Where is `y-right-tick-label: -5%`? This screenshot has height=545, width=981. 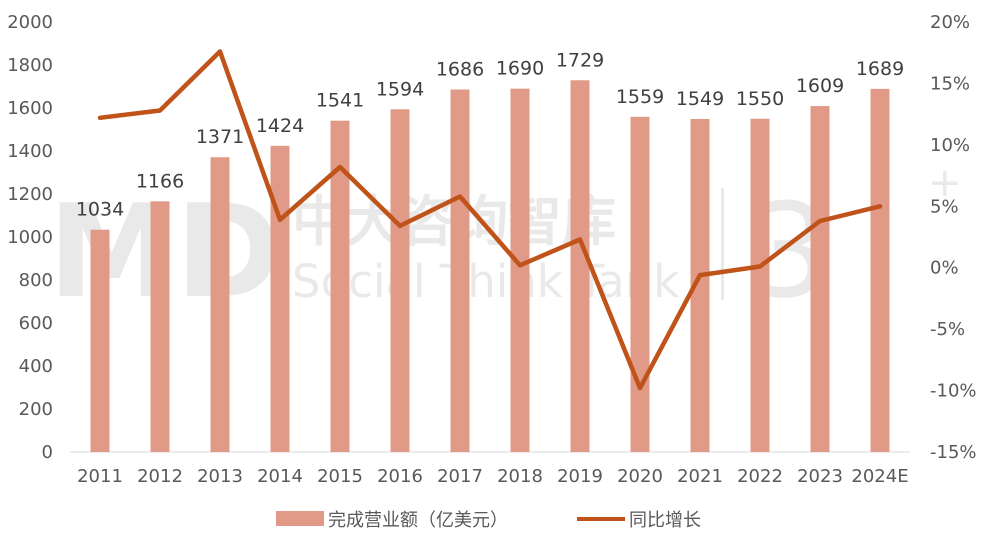 y-right-tick-label: -5% is located at coordinates (947, 329).